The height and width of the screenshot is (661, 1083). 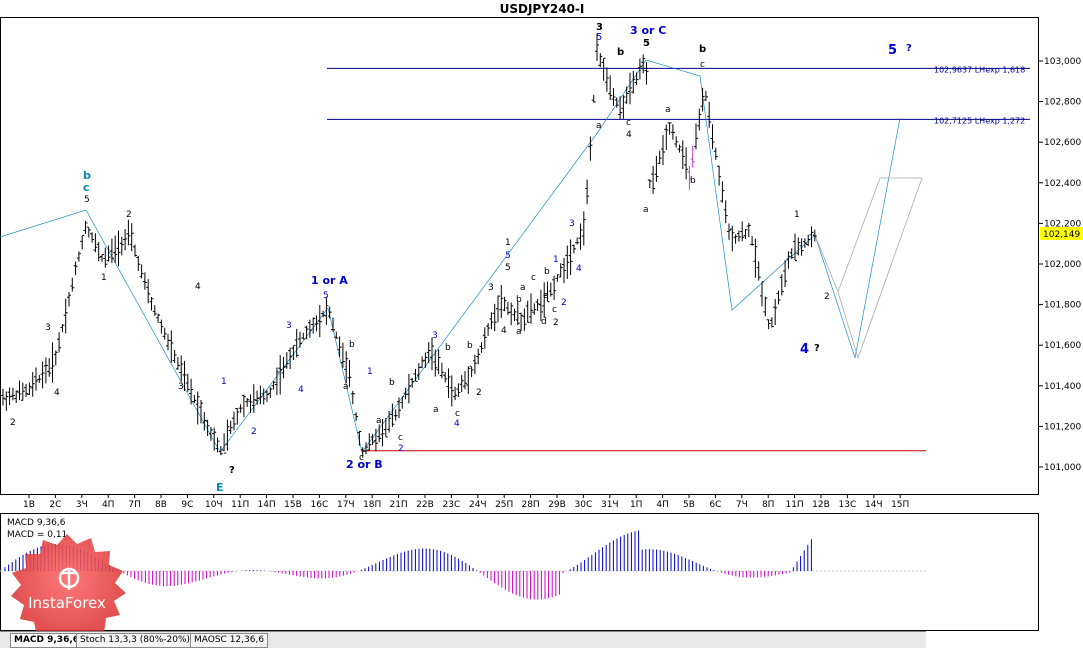 What do you see at coordinates (37, 535) in the screenshot?
I see `macd-value: MACD = 0,11` at bounding box center [37, 535].